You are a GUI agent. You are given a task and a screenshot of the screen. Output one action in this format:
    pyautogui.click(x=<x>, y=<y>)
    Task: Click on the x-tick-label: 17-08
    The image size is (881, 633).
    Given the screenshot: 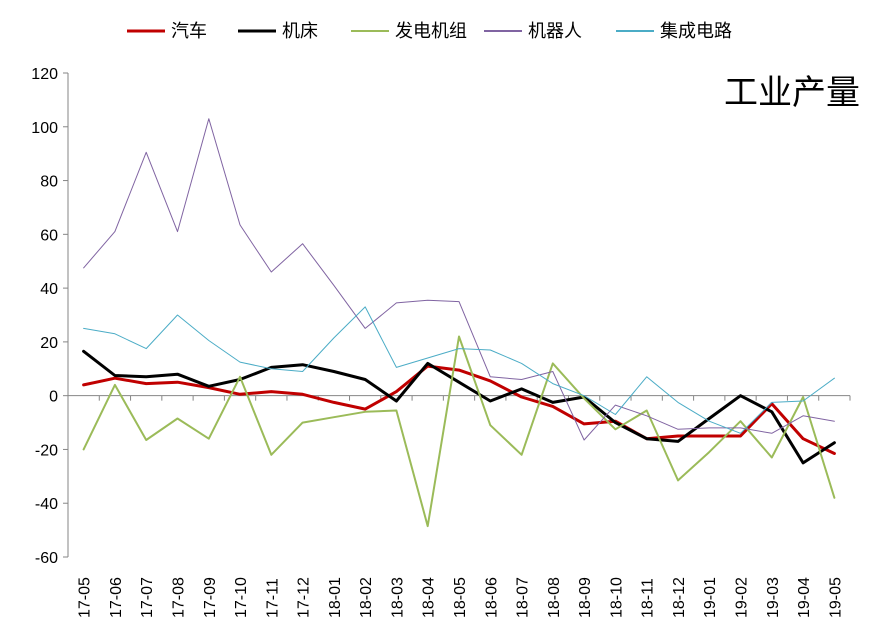 What is the action you would take?
    pyautogui.click(x=178, y=597)
    